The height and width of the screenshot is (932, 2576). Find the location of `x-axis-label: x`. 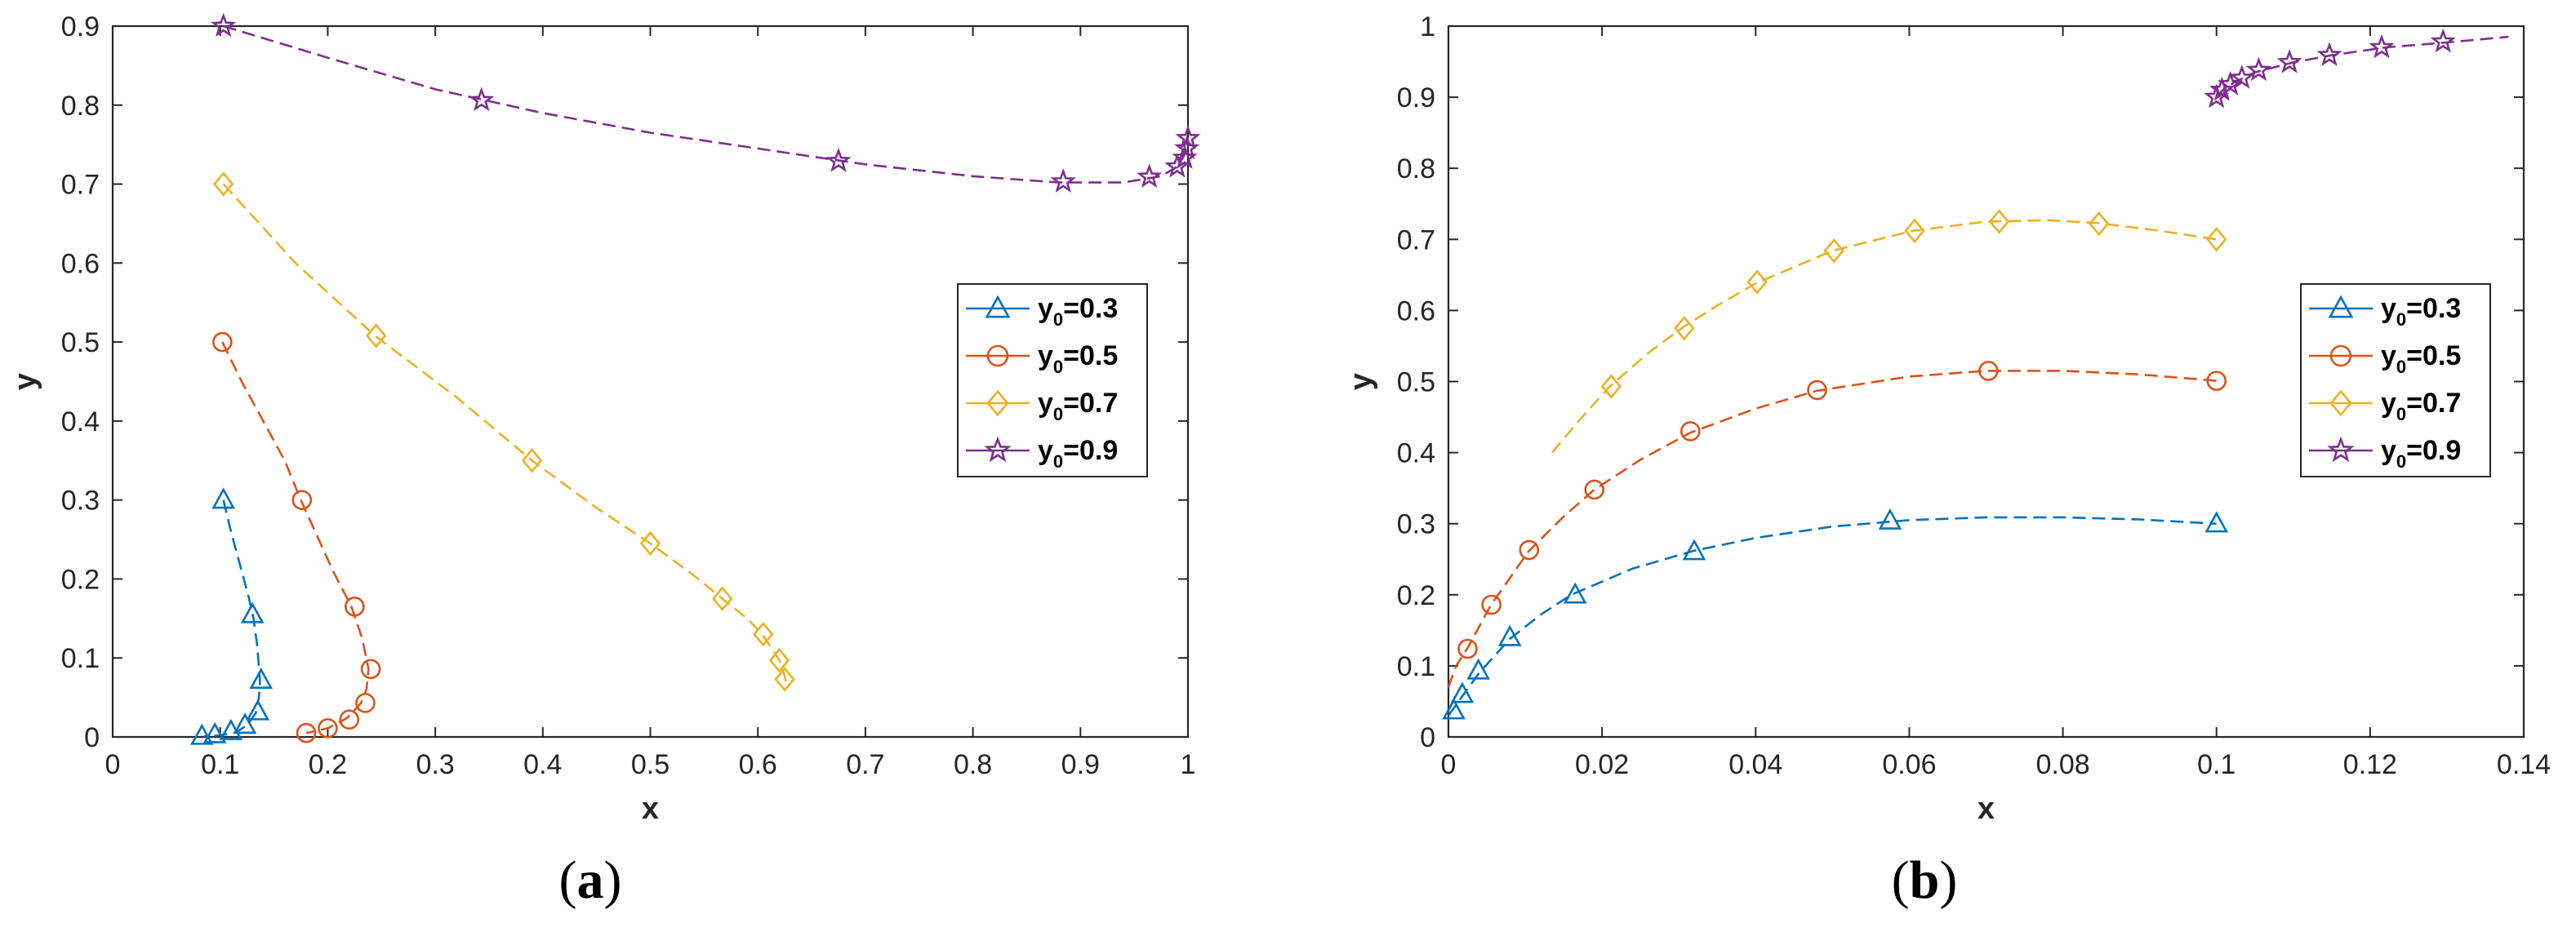

x-axis-label: x is located at coordinates (1986, 809).